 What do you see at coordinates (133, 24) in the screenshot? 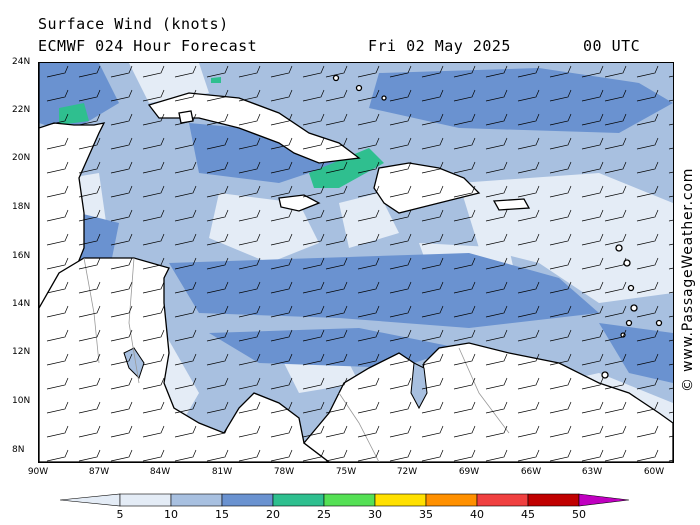
I see `map-title: Surface Wind (knots)` at bounding box center [133, 24].